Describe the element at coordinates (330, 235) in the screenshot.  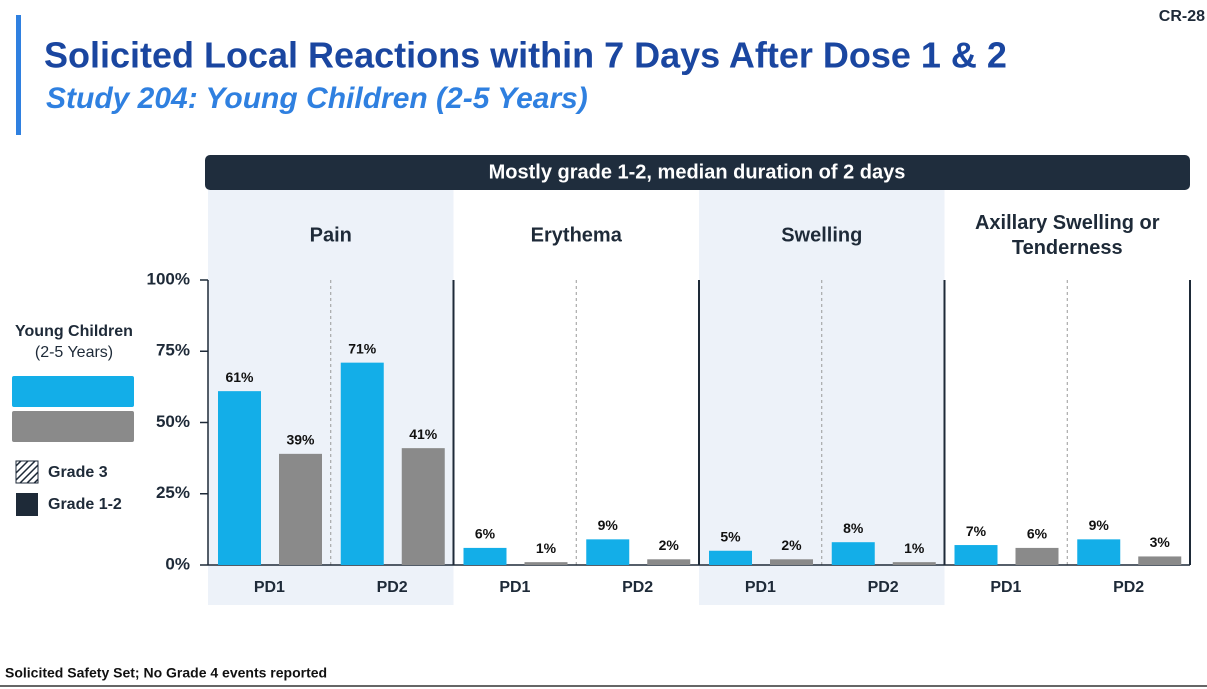
I see `panel-title: Pain` at that location.